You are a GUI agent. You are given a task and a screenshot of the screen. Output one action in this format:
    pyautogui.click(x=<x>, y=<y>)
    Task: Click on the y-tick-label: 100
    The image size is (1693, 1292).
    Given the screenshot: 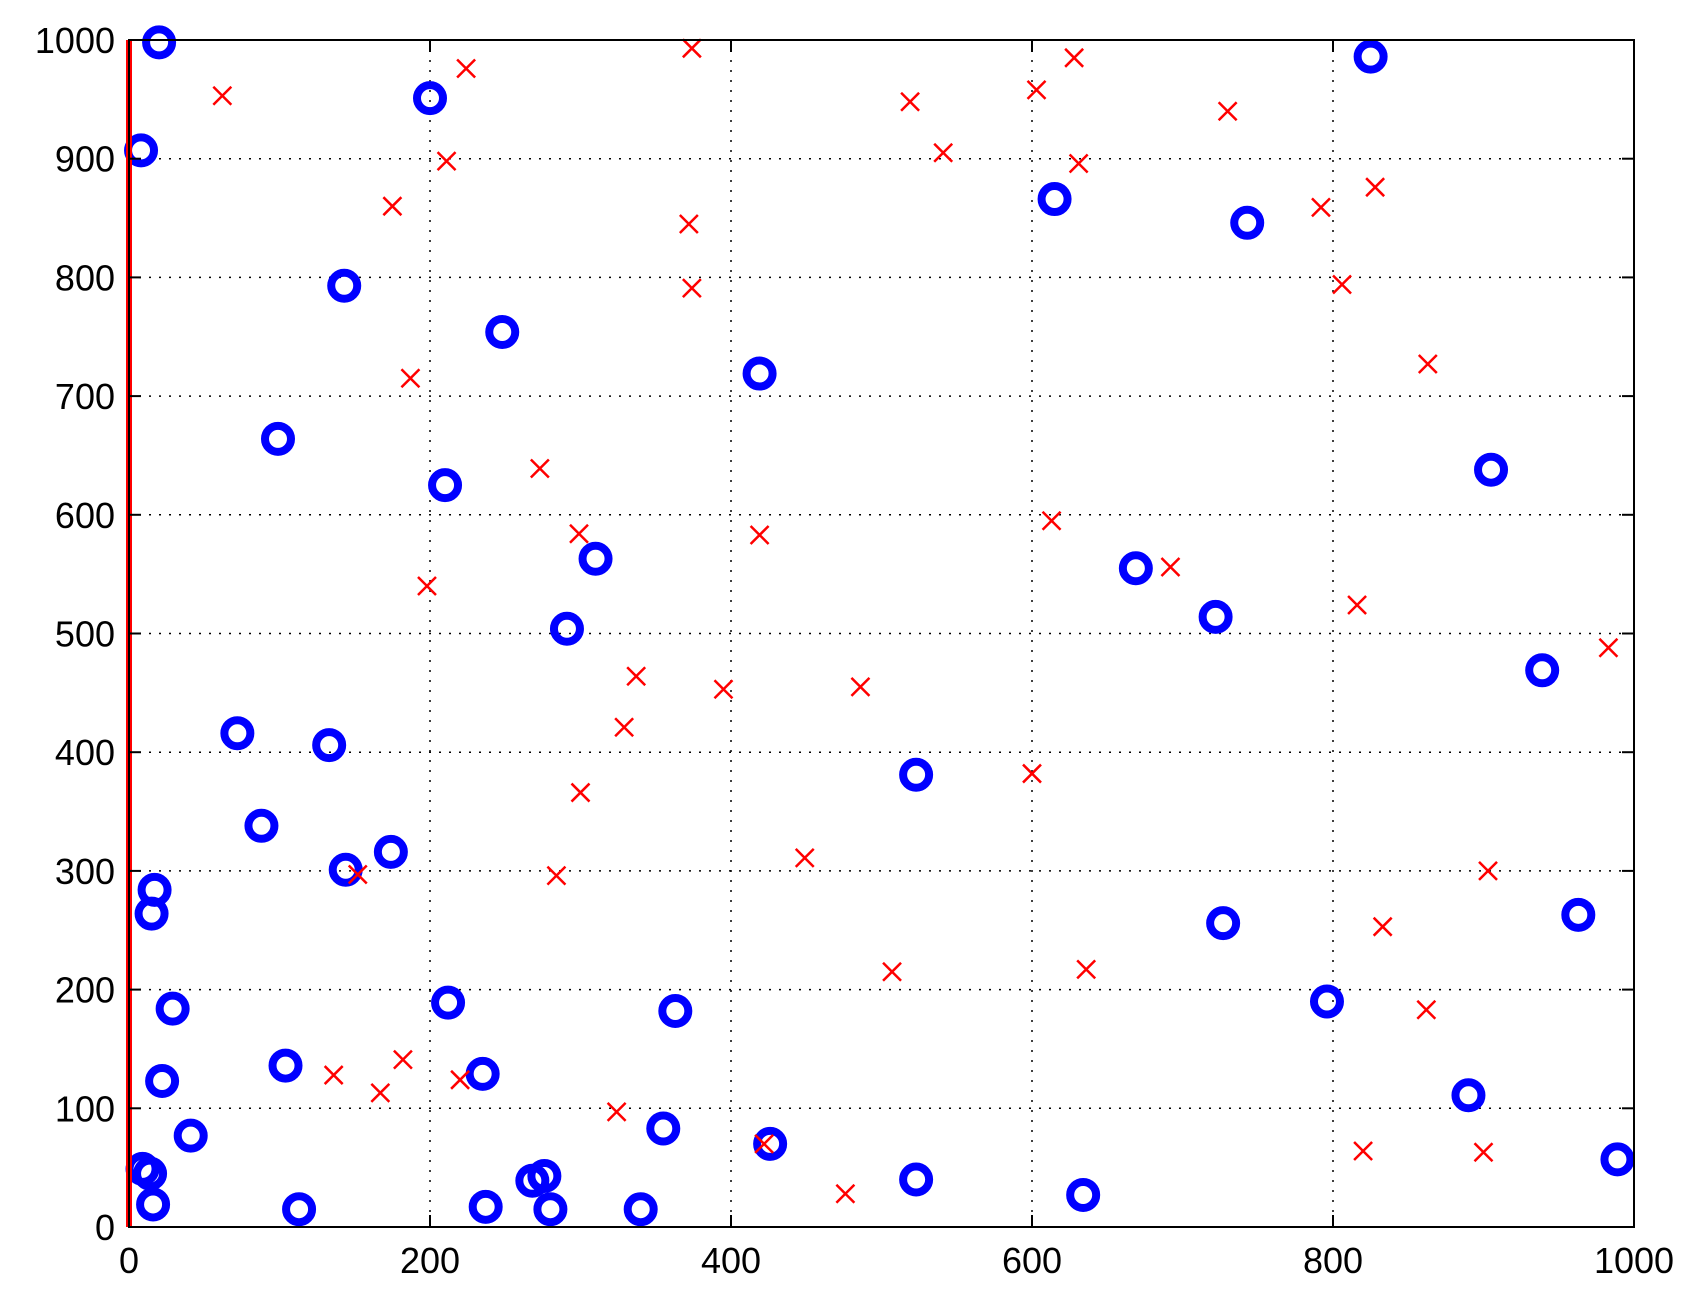 What is the action you would take?
    pyautogui.click(x=85, y=1108)
    